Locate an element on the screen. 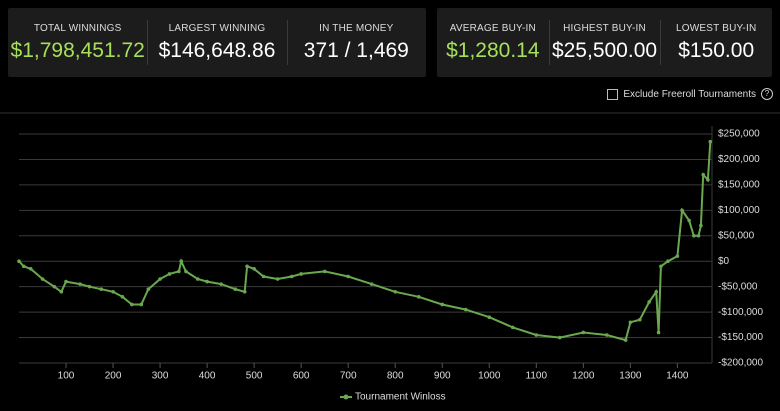 The height and width of the screenshot is (411, 780). stat-value: $1,798,451.72 is located at coordinates (77, 50).